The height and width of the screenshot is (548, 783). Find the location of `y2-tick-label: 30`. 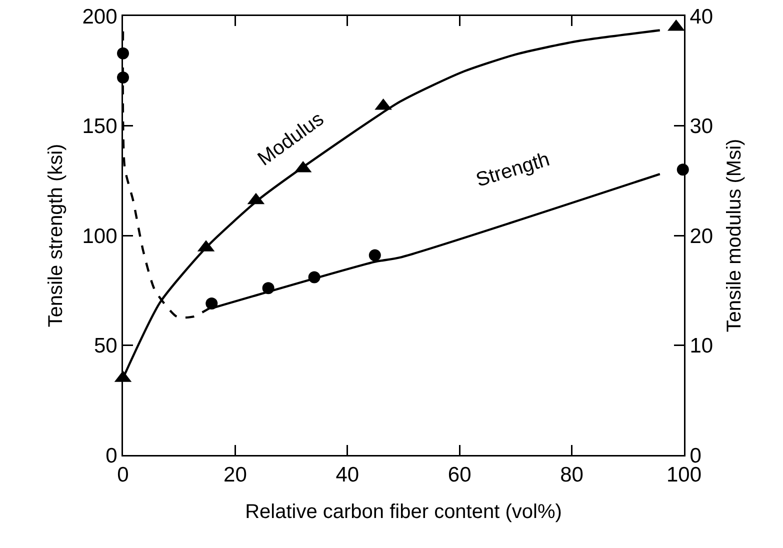

y2-tick-label: 30 is located at coordinates (702, 126).